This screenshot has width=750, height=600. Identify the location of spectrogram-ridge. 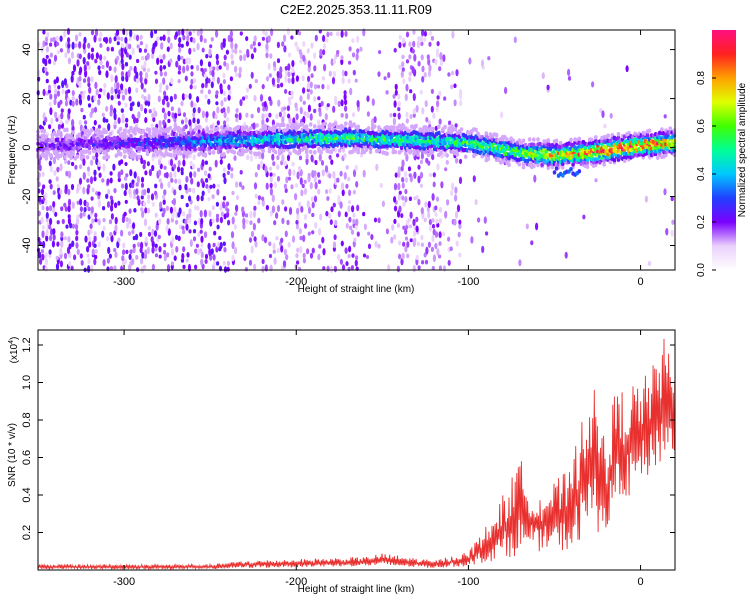
(356, 149).